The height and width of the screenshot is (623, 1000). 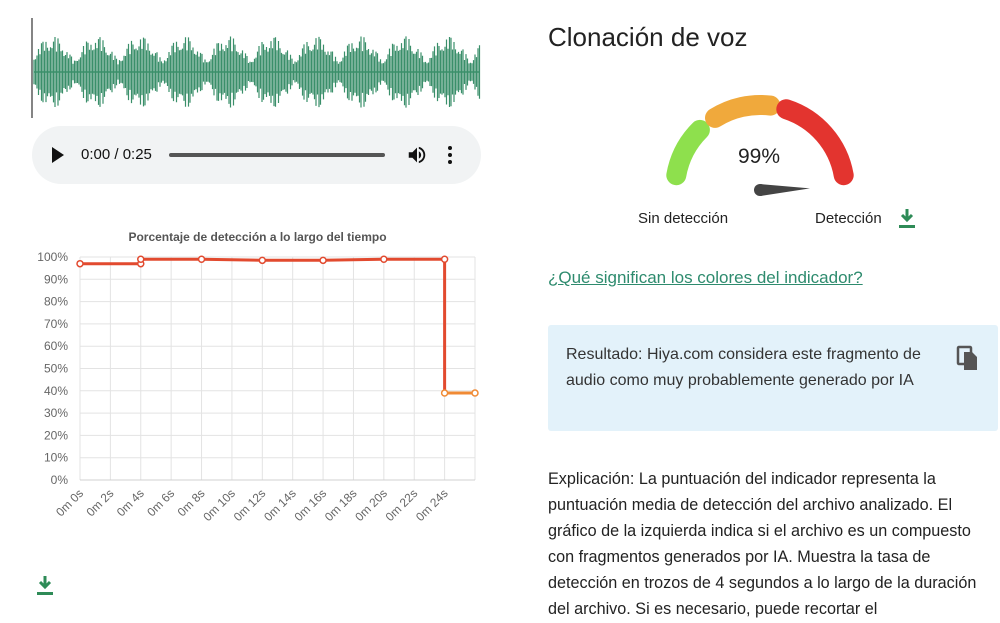 I want to click on gauge-needle-hub, so click(x=760, y=190).